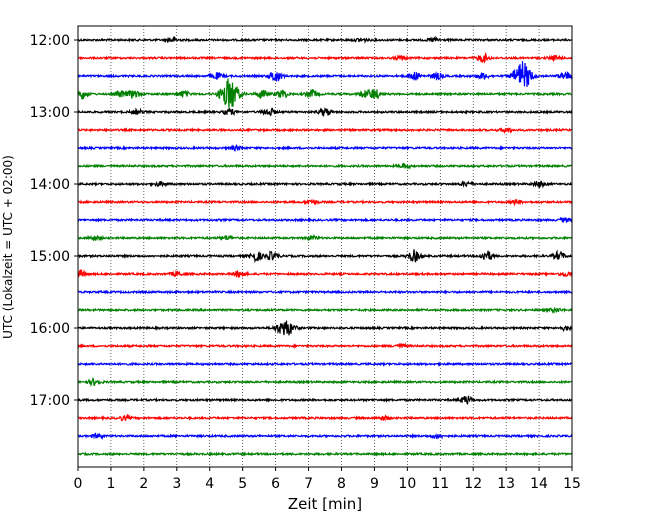  What do you see at coordinates (440, 484) in the screenshot?
I see `x-tick-label: 11` at bounding box center [440, 484].